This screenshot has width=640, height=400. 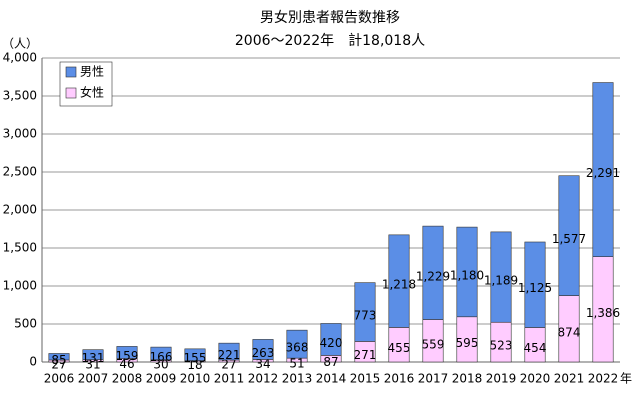 I want to click on data-label: 1,180, so click(x=467, y=275).